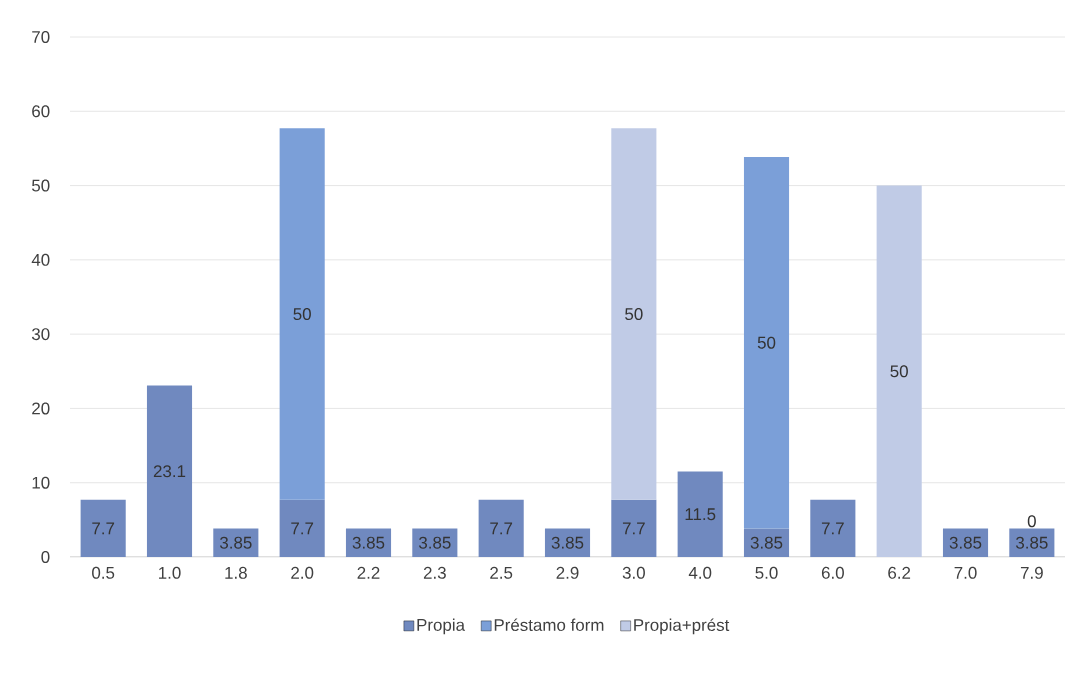  Describe the element at coordinates (1031, 572) in the screenshot. I see `x-tick-label: 7.9` at that location.